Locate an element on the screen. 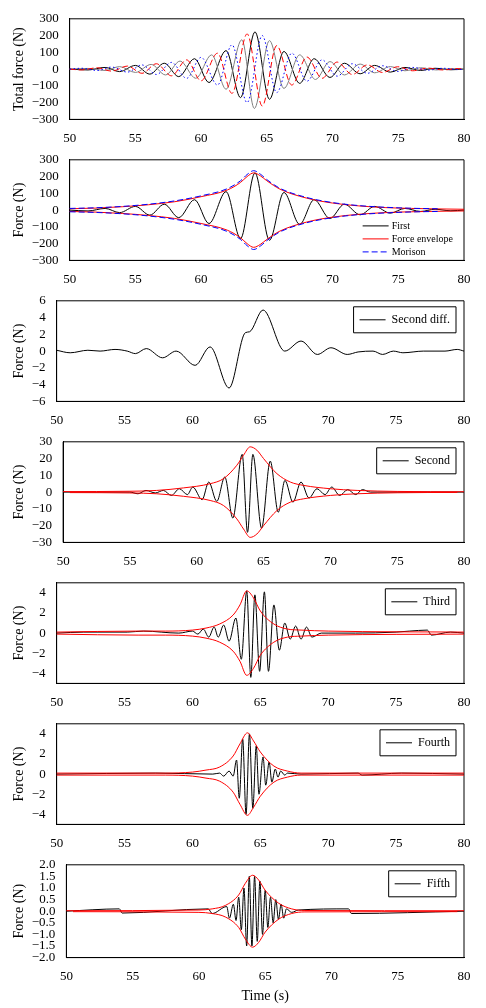 Image resolution: width=486 pixels, height=1008 pixels. y-tick-label: −6 is located at coordinates (39, 400).